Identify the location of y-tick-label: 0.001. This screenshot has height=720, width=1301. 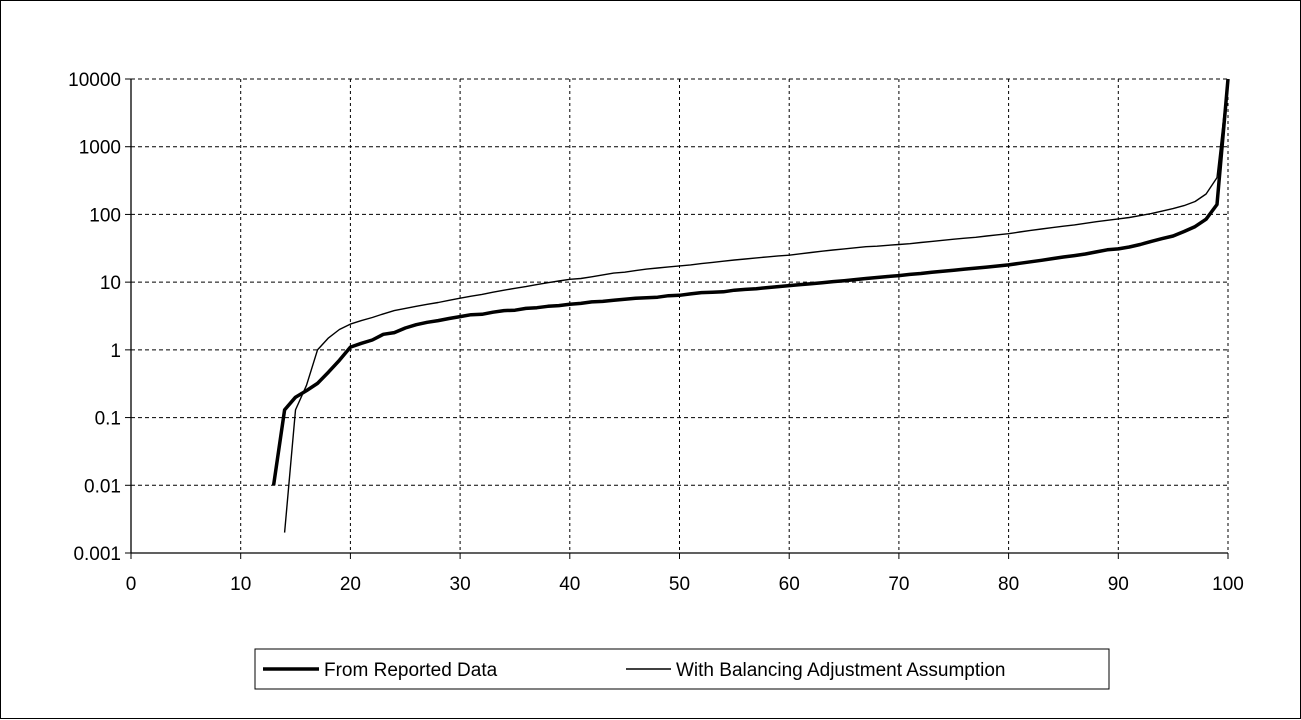
(97, 554).